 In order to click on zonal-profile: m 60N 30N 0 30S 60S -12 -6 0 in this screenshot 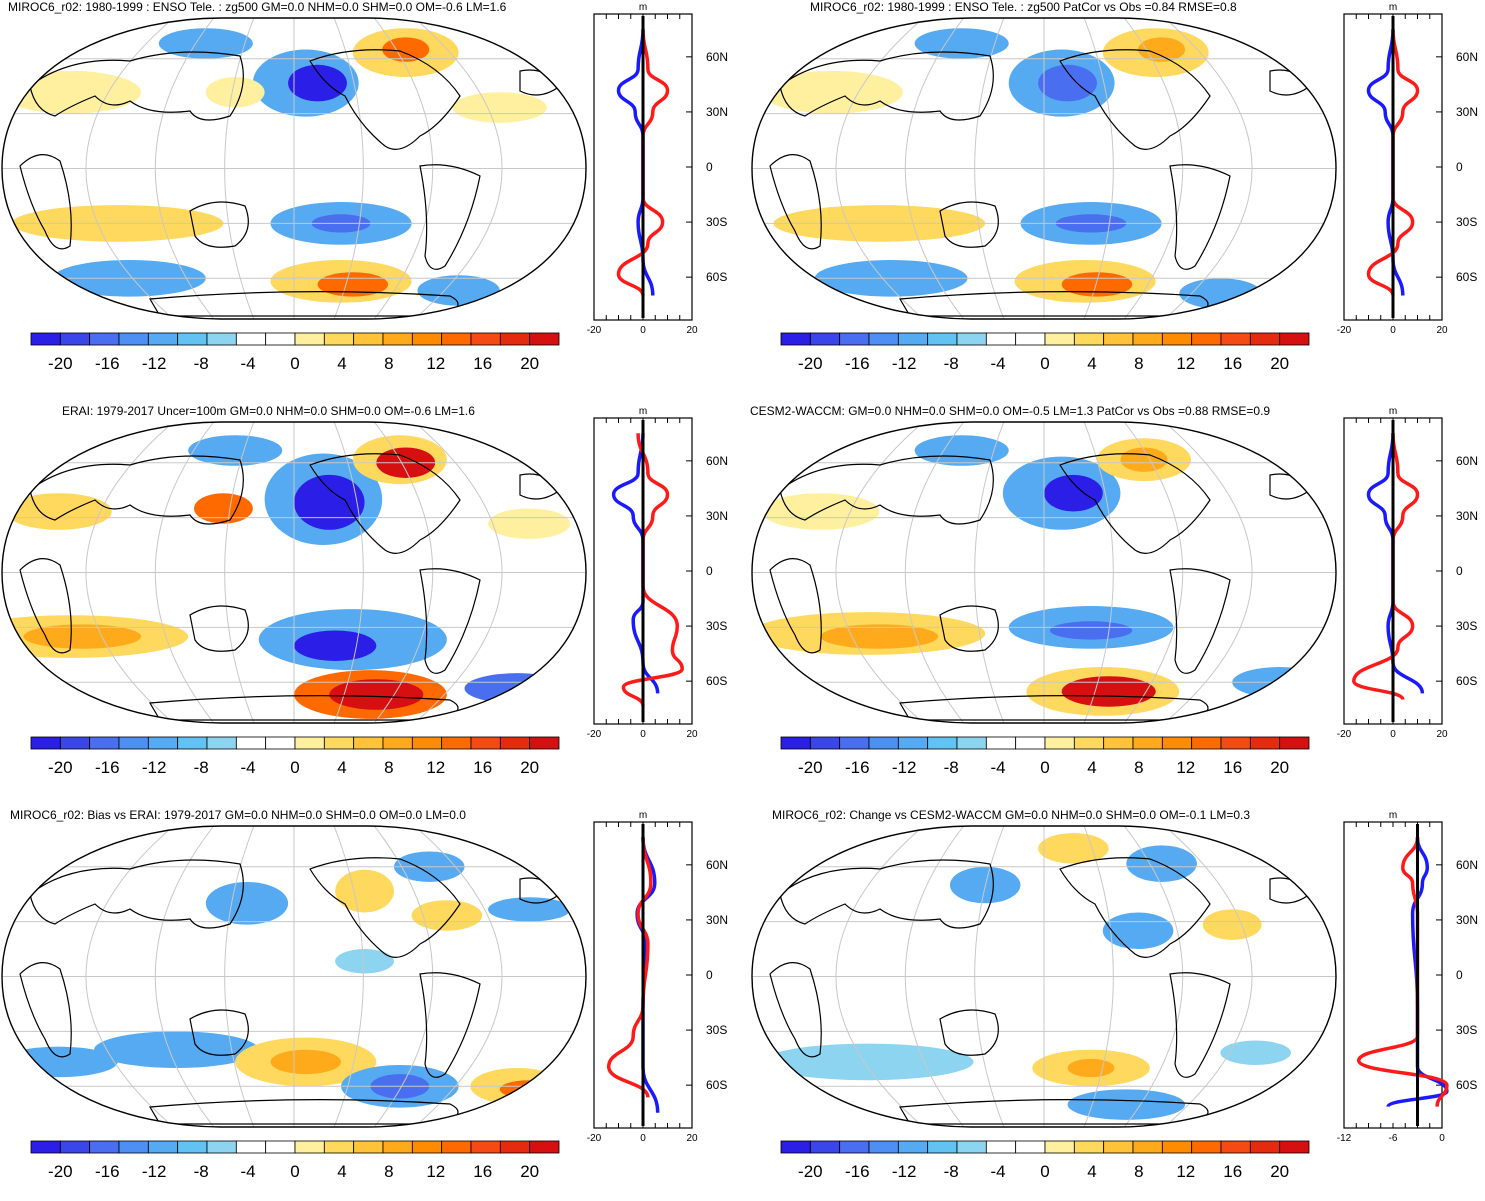, I will do `click(1407, 977)`.